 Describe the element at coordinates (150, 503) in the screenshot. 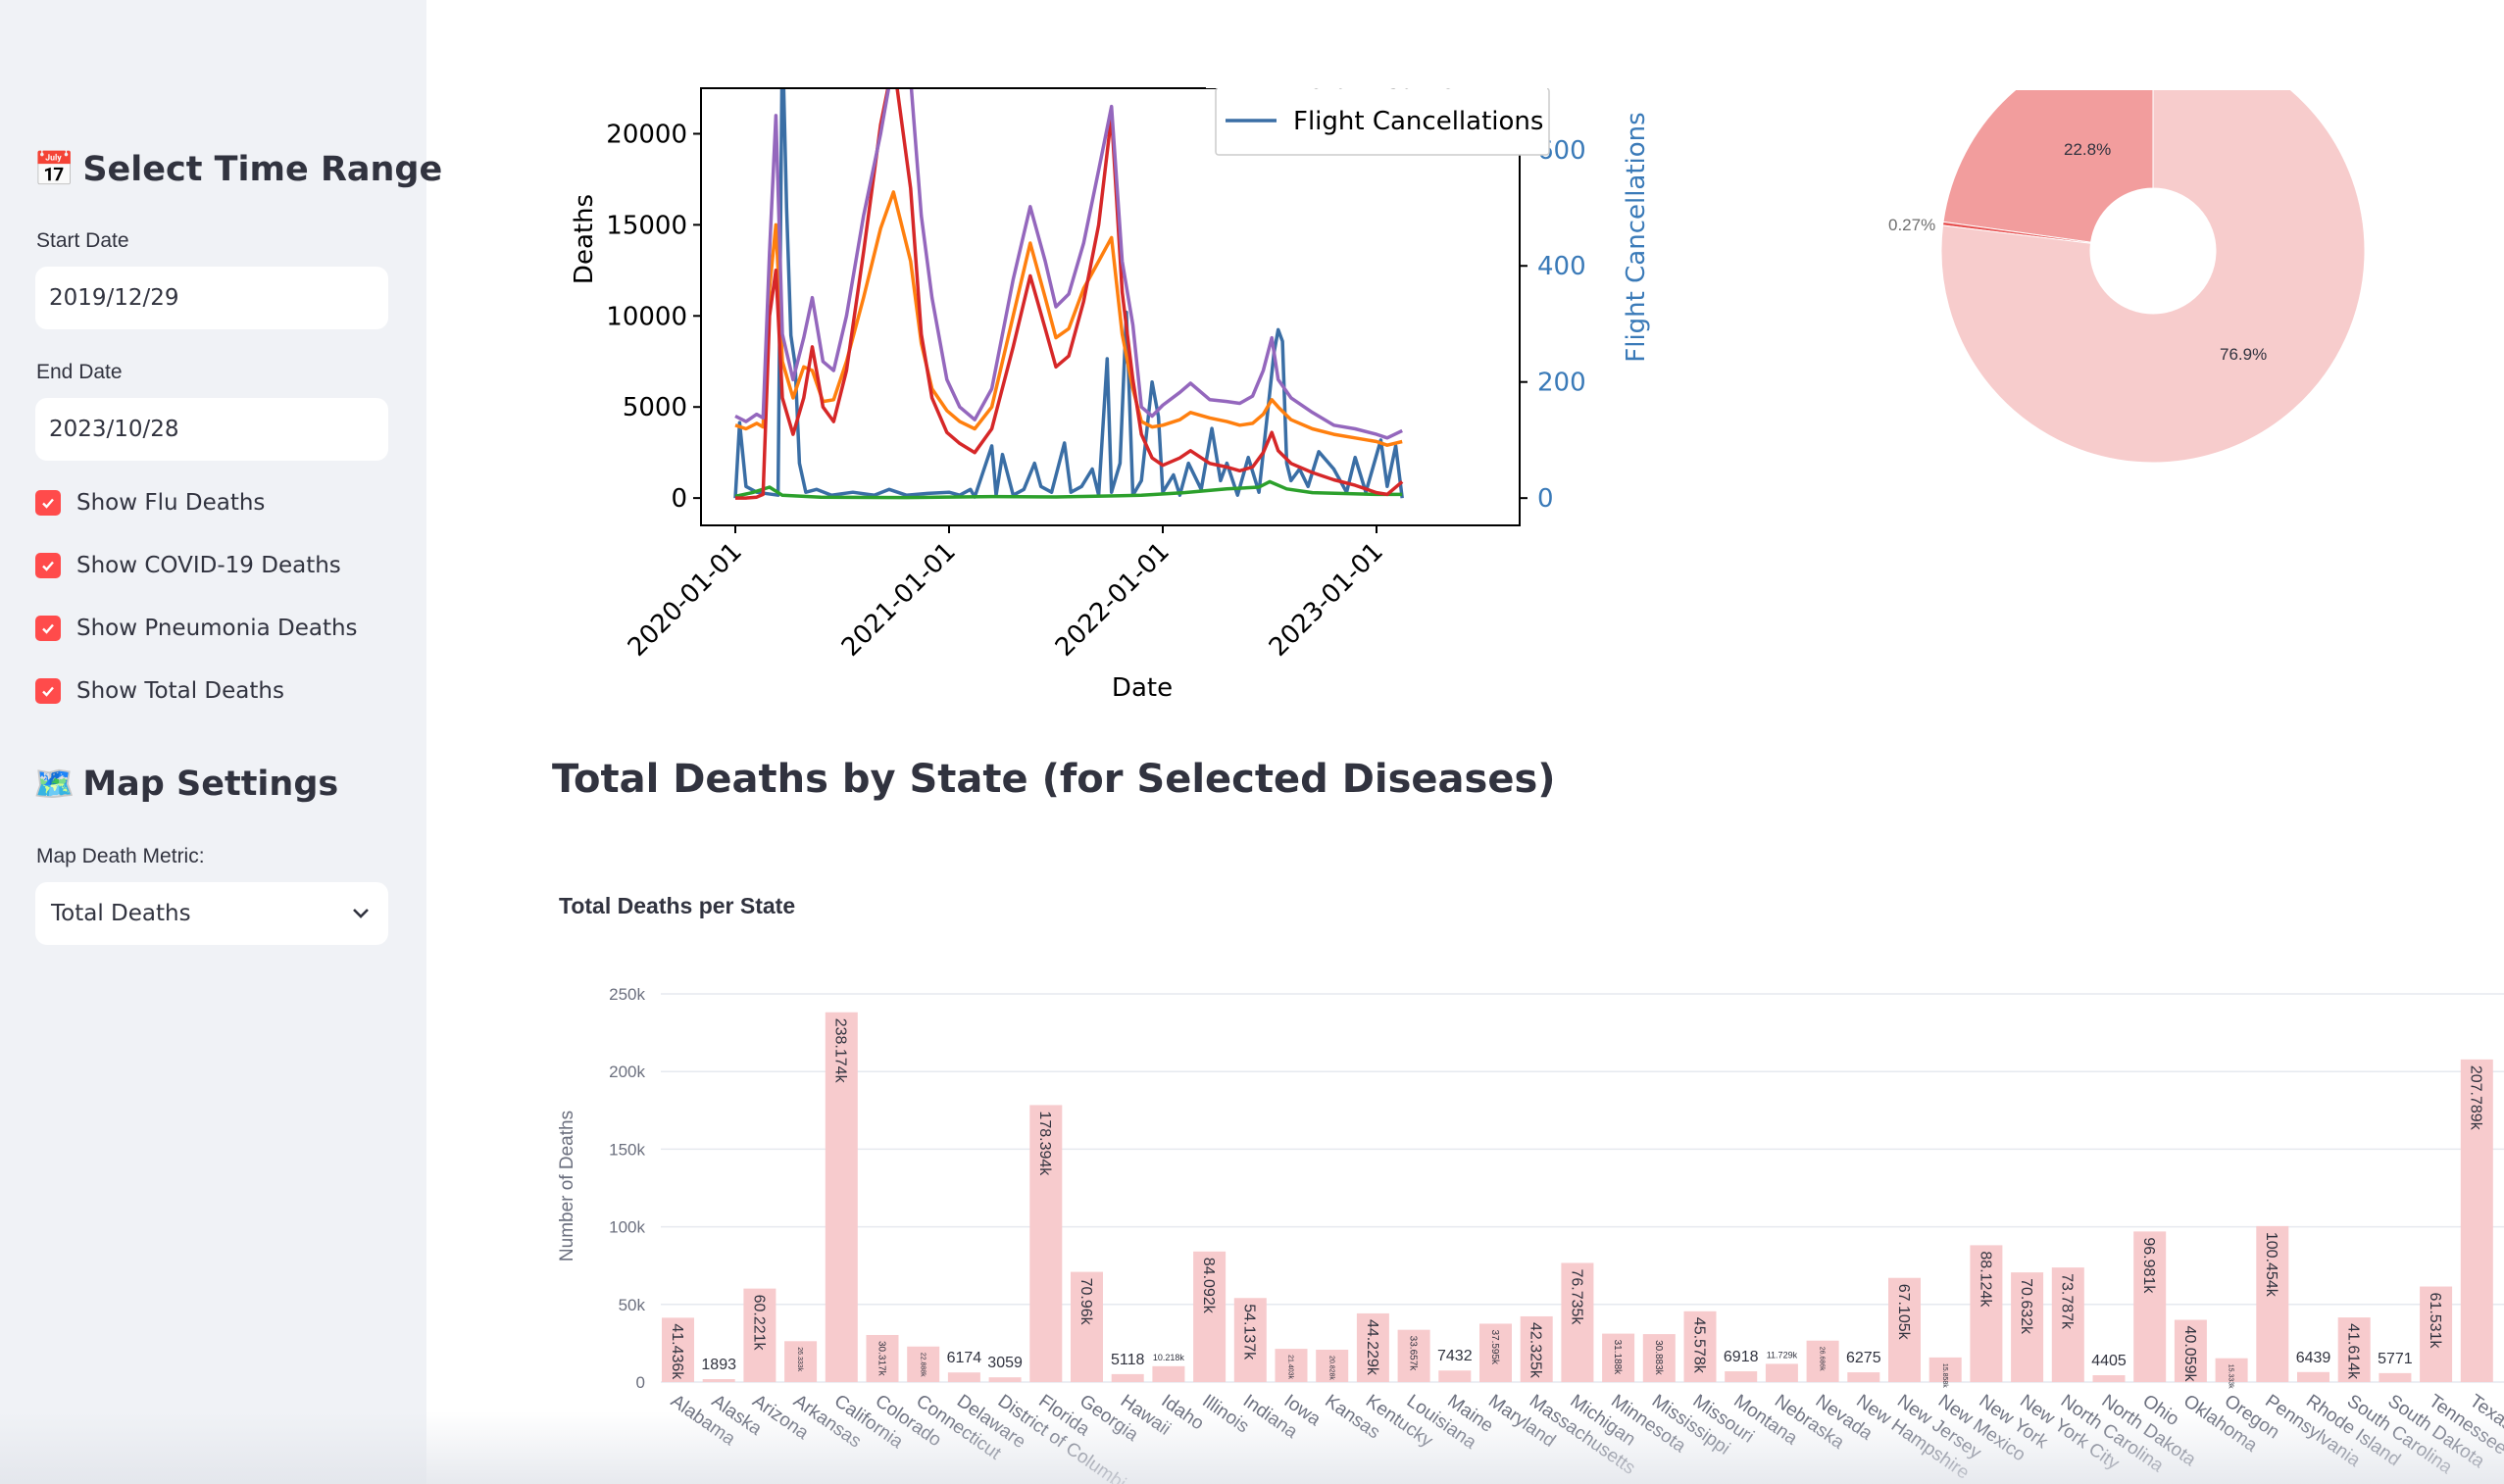

I see `checkbox-flu: Show Flu Deaths` at that location.